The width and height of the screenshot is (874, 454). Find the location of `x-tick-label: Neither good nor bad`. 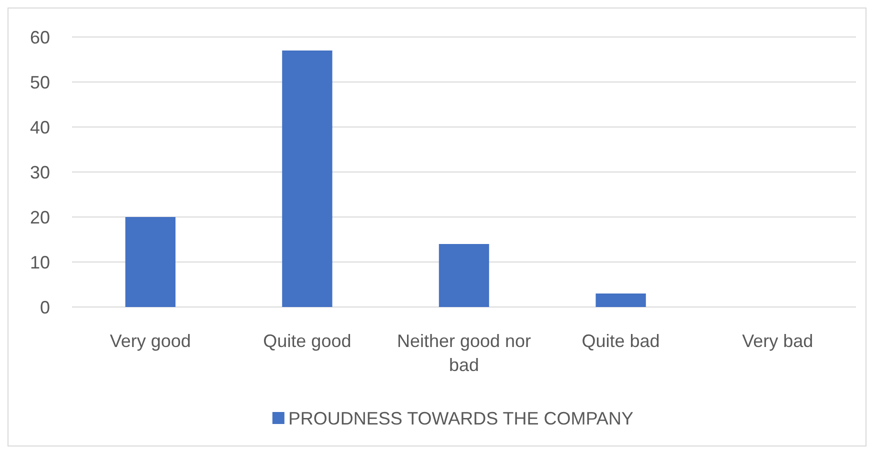

x-tick-label: Neither good nor bad is located at coordinates (464, 353).